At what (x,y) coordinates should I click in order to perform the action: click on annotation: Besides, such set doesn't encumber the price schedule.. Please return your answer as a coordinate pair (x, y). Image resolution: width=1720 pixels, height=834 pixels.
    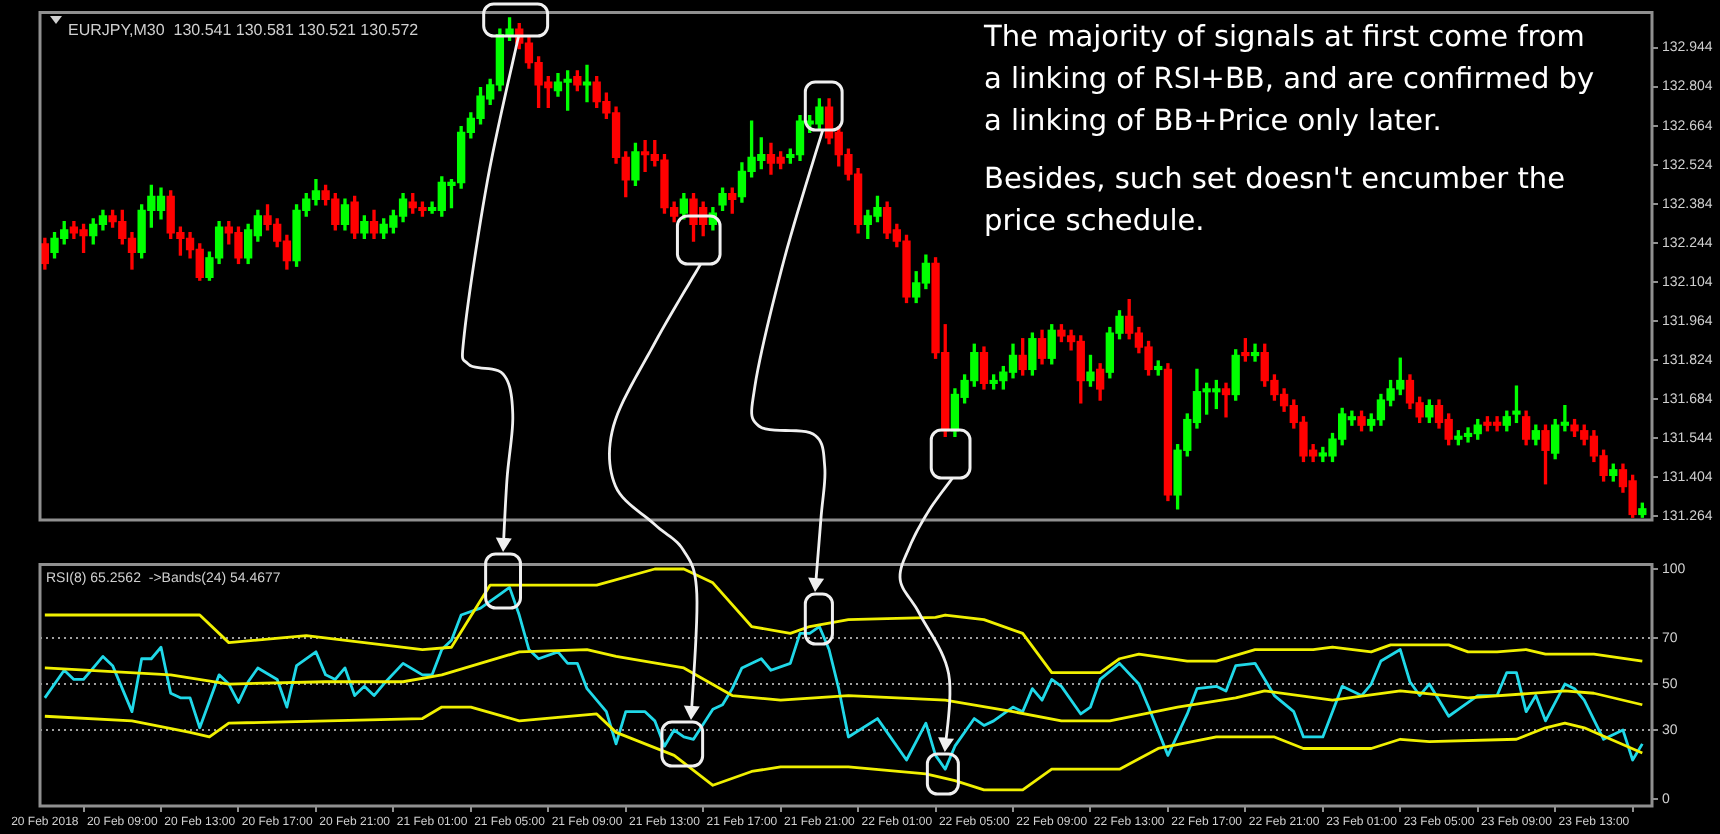
    Looking at the image, I should click on (1276, 202).